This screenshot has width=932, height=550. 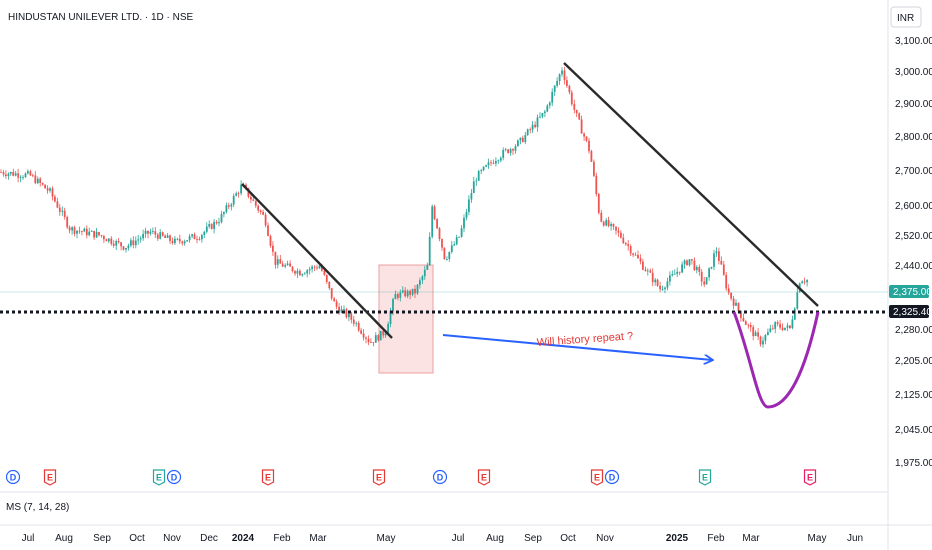 I want to click on x-tick-label: Aug, so click(x=495, y=538).